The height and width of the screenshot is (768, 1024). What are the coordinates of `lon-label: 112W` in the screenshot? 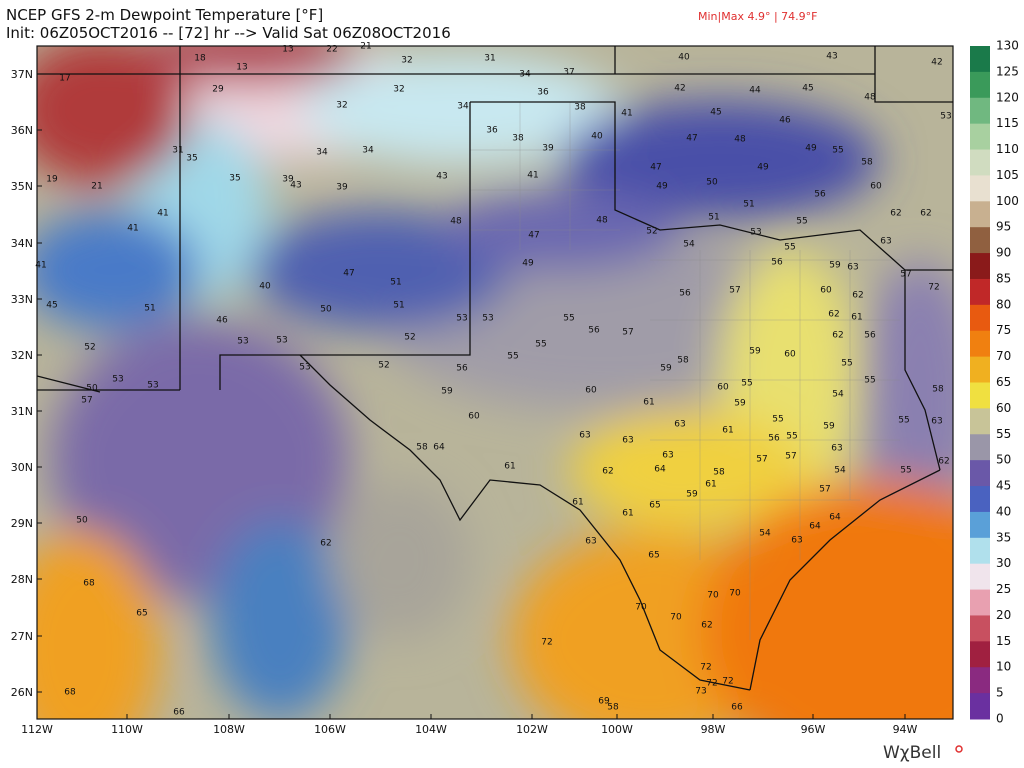 It's located at (37, 729).